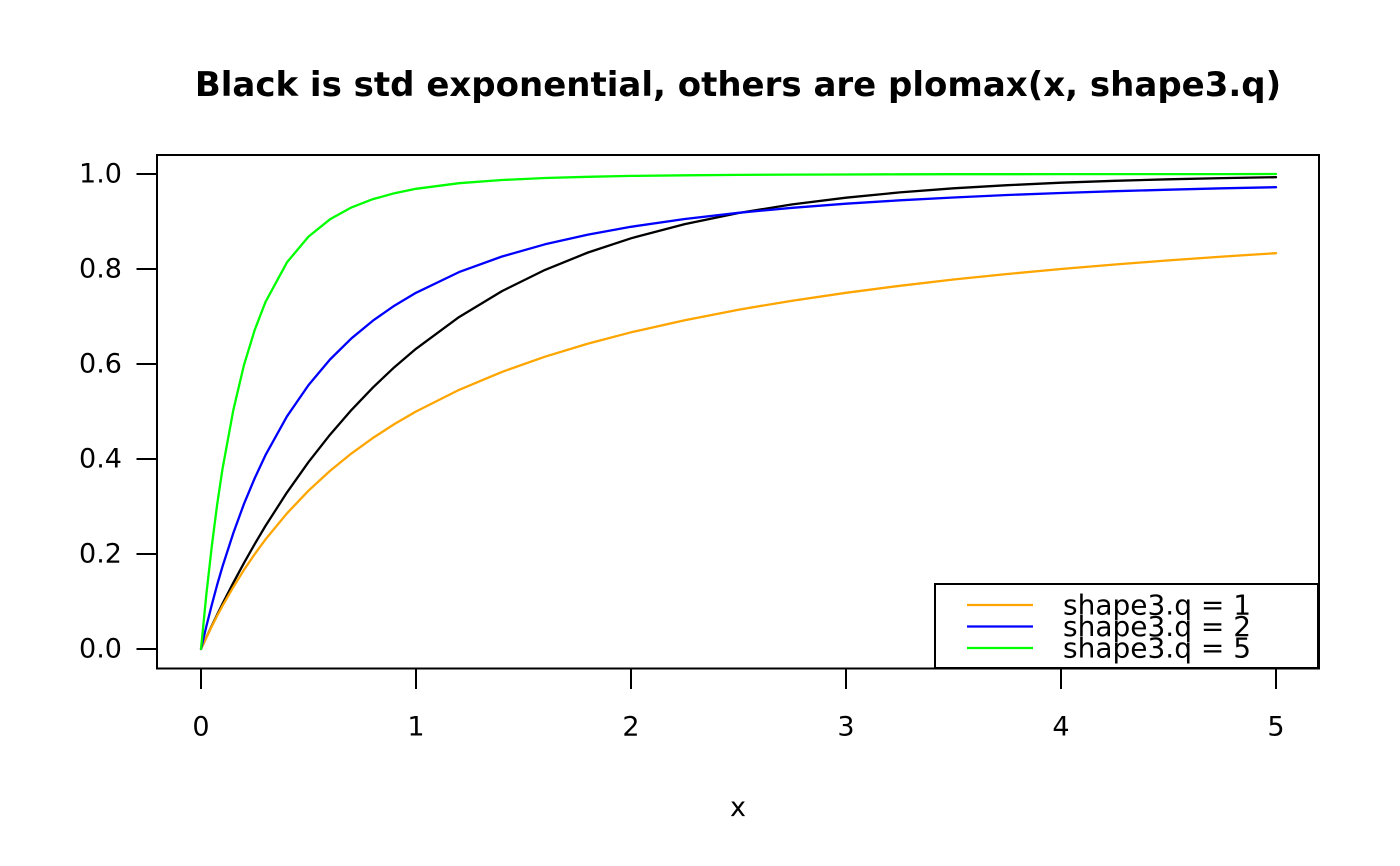 The image size is (1400, 866). Describe the element at coordinates (630, 727) in the screenshot. I see `x-tick-label: 2` at that location.